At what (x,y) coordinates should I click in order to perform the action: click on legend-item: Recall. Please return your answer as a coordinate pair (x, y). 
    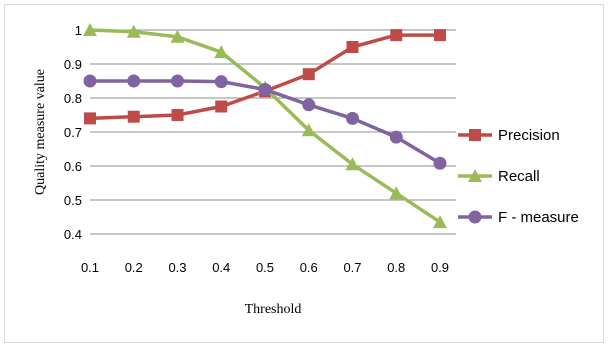
    Looking at the image, I should click on (499, 176).